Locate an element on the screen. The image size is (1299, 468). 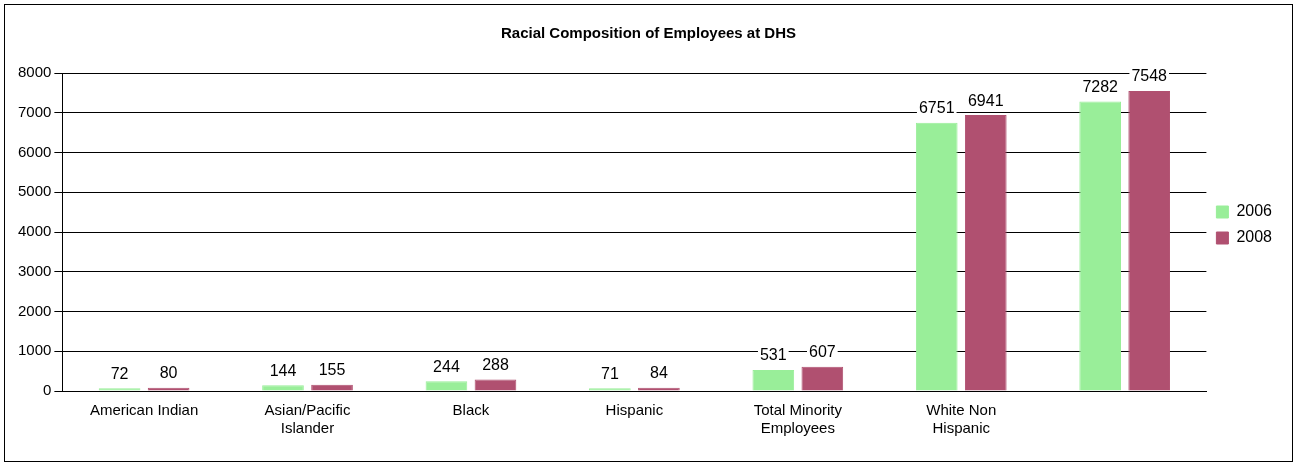
data-label: 71 is located at coordinates (609, 373).